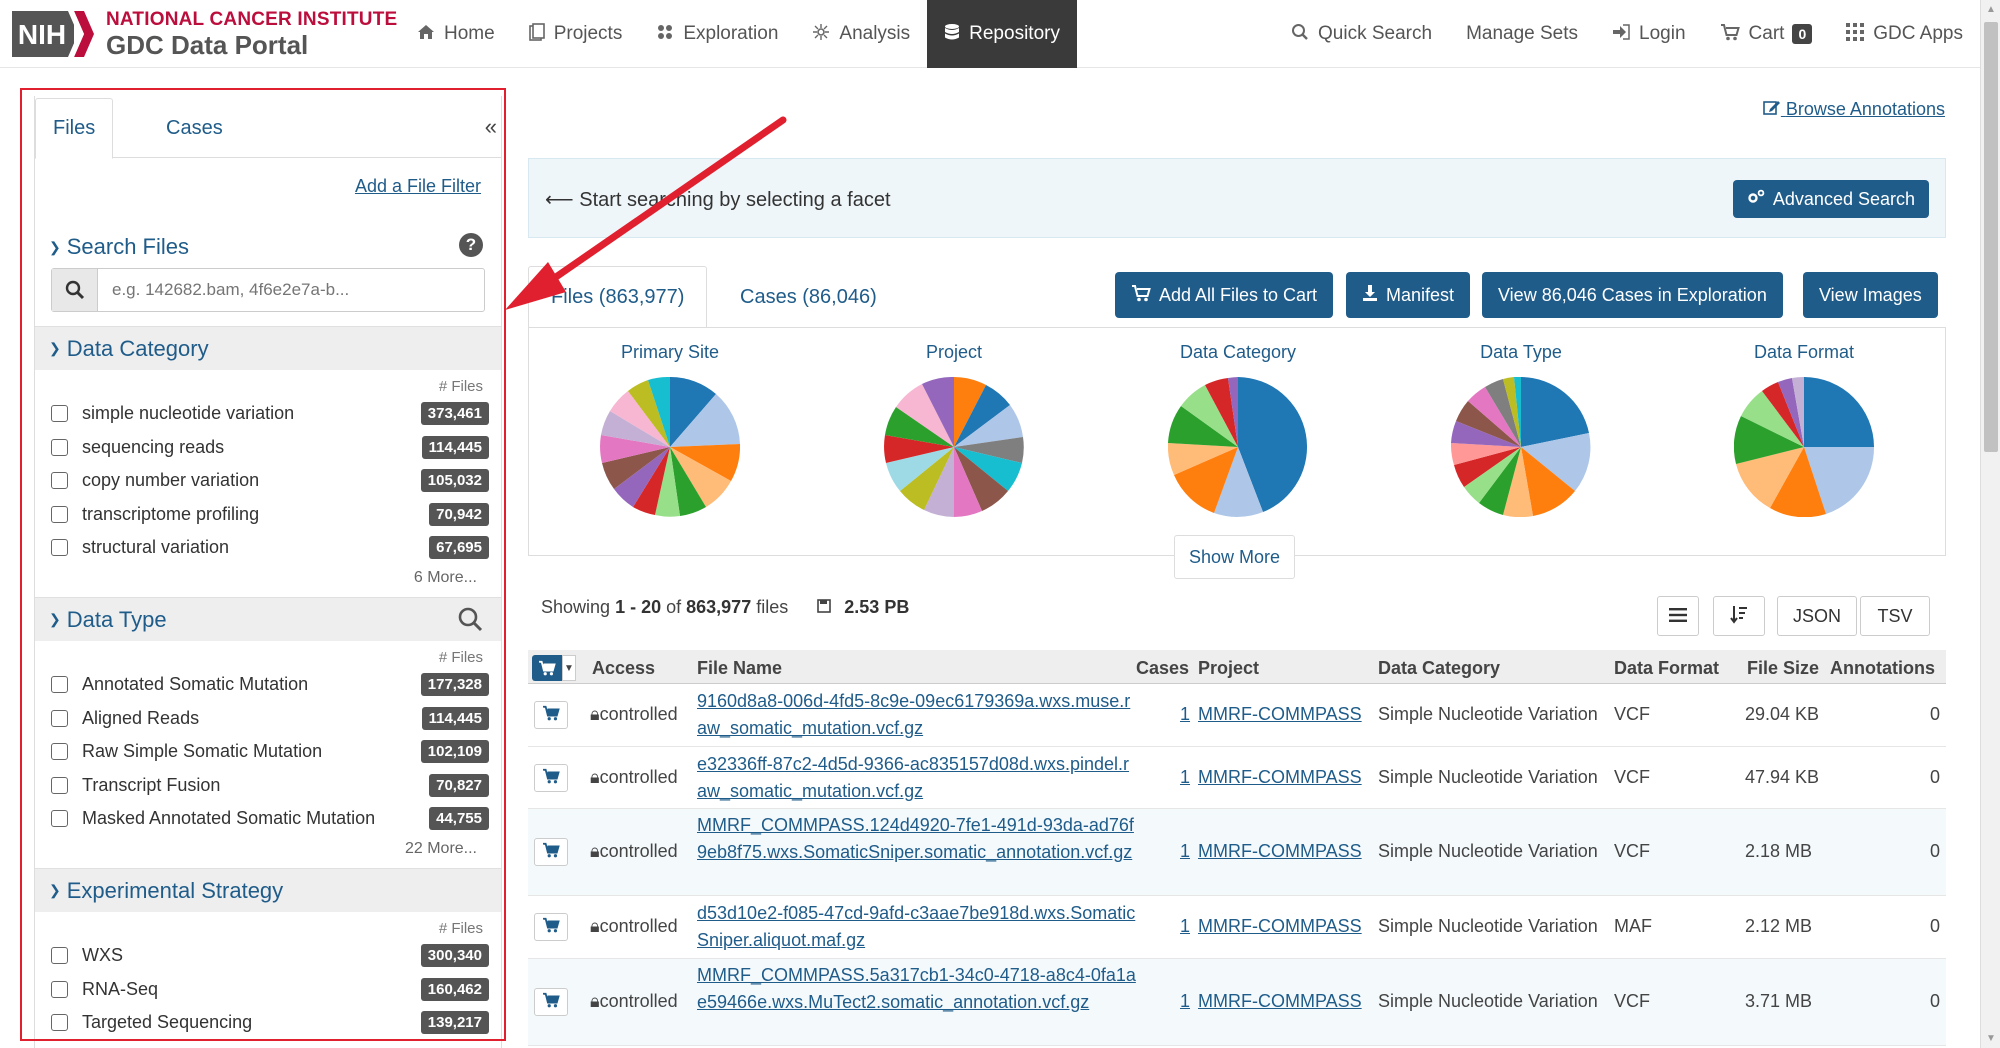 This screenshot has height=1048, width=2000. I want to click on nav-projects: Projects, so click(576, 34).